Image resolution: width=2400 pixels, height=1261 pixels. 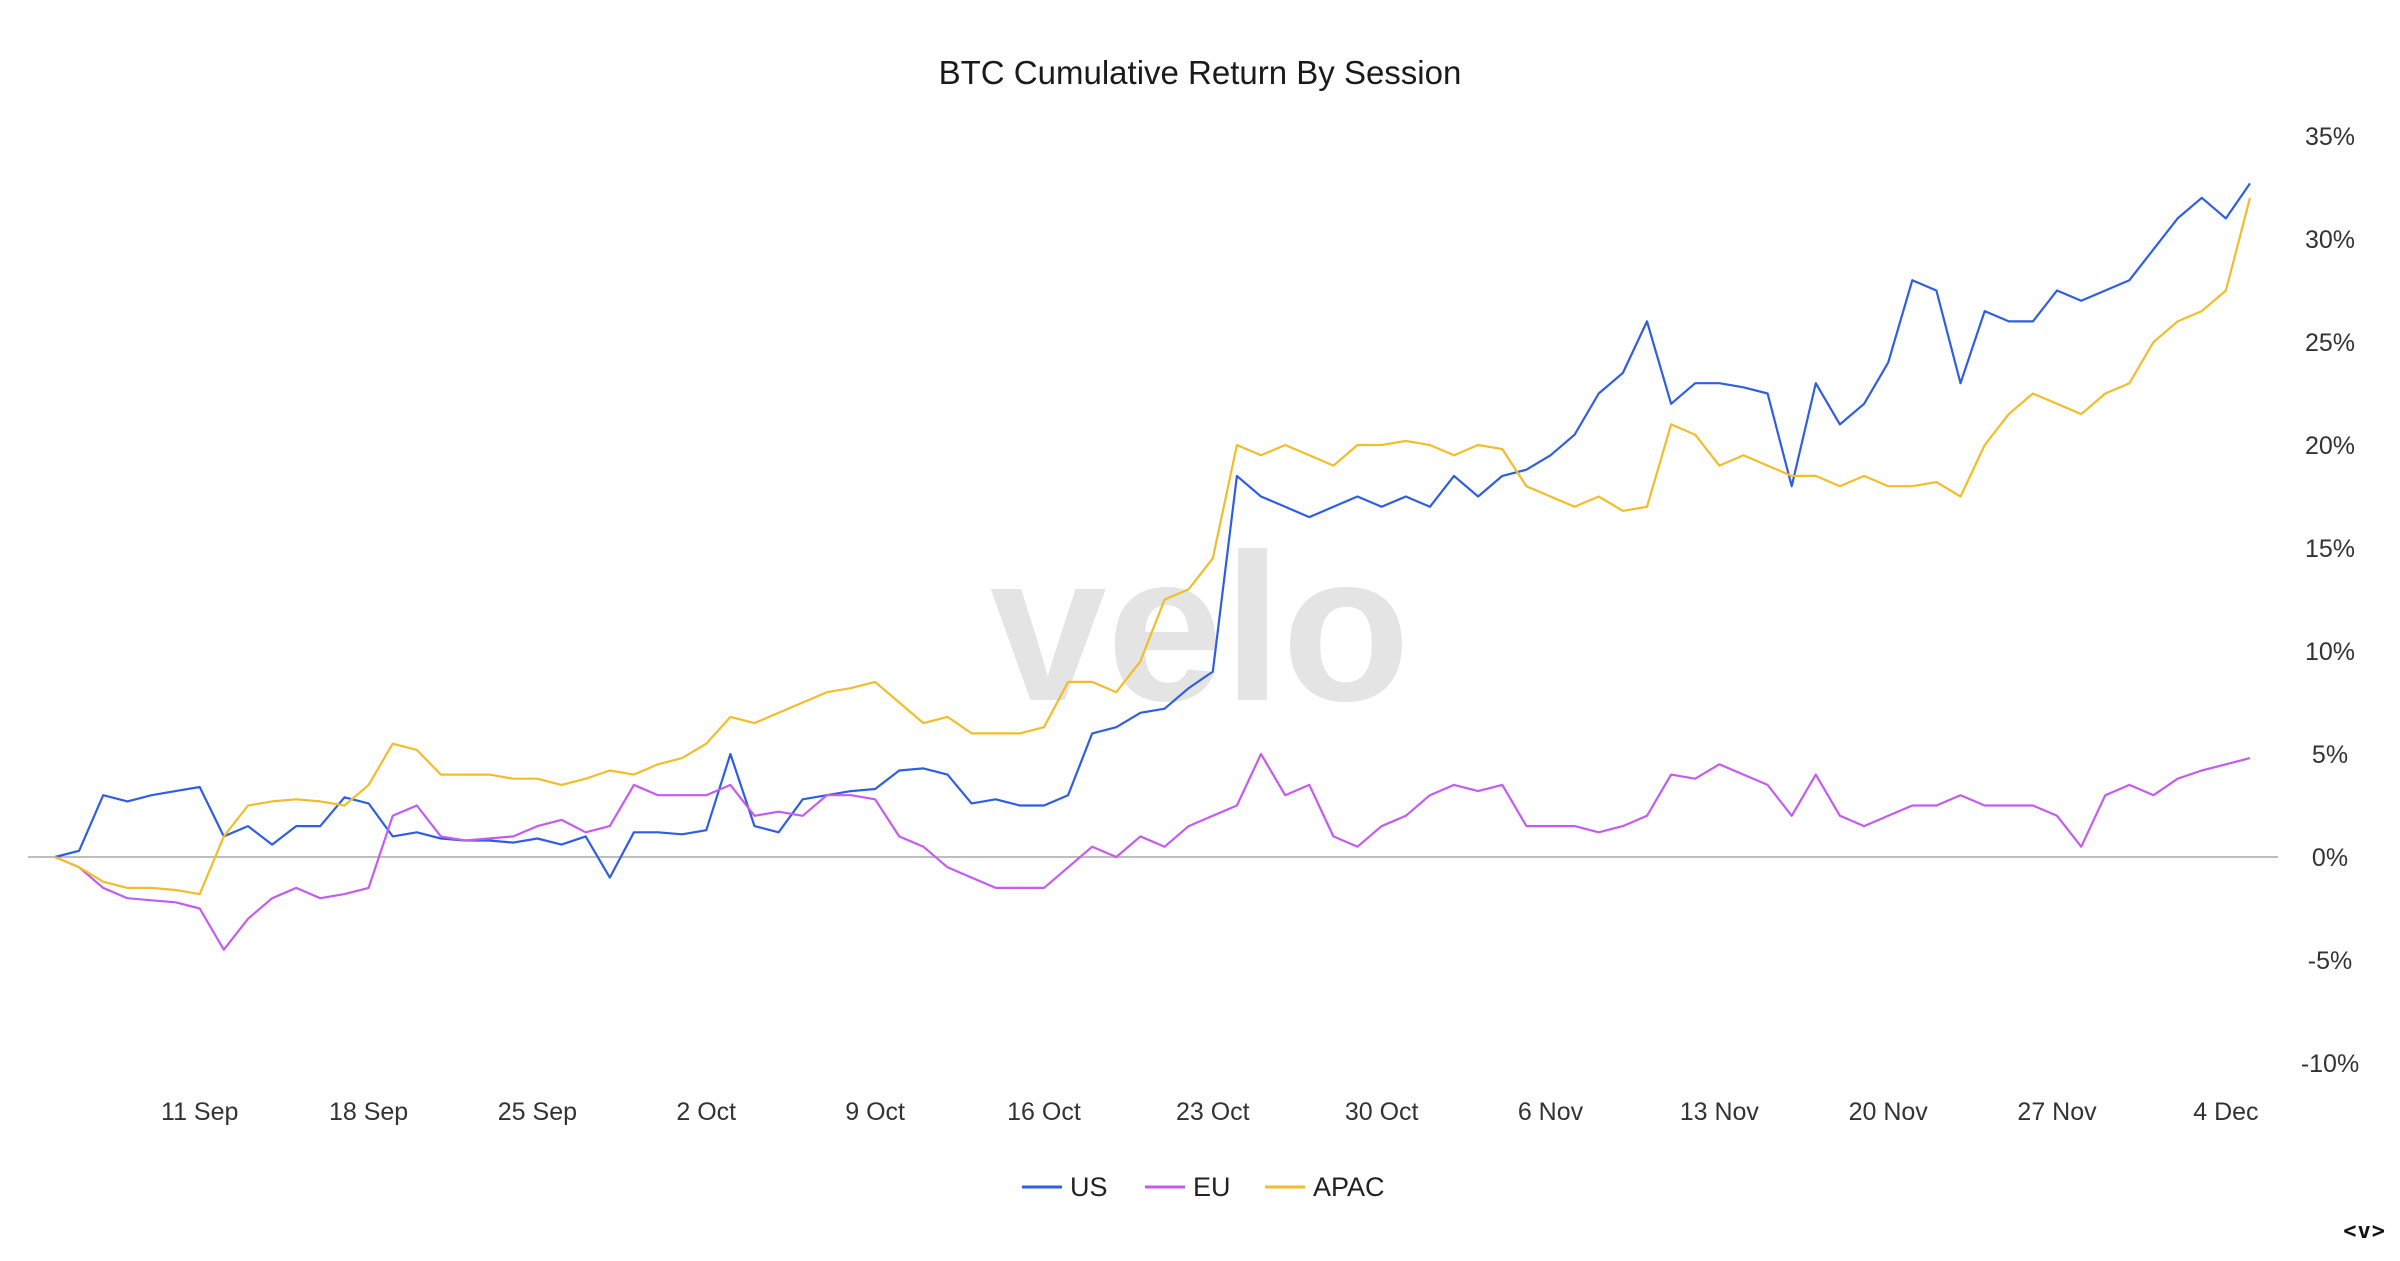 What do you see at coordinates (2330, 755) in the screenshot?
I see `y-tick-label: 5%` at bounding box center [2330, 755].